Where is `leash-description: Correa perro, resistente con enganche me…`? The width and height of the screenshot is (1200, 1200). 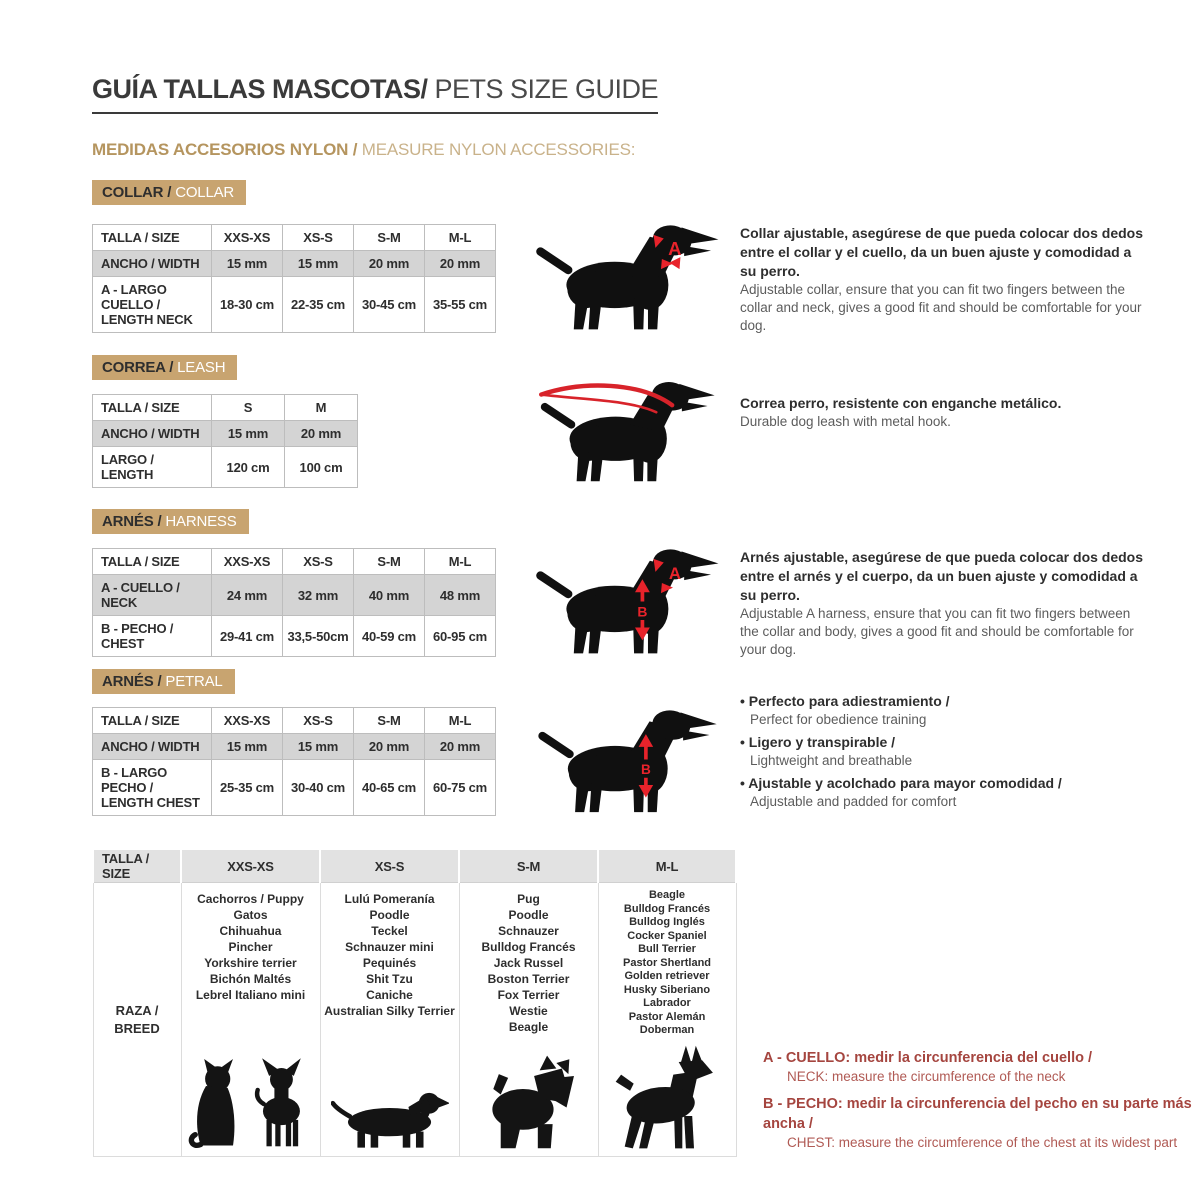 leash-description: Correa perro, resistente con enganche me… is located at coordinates (942, 412).